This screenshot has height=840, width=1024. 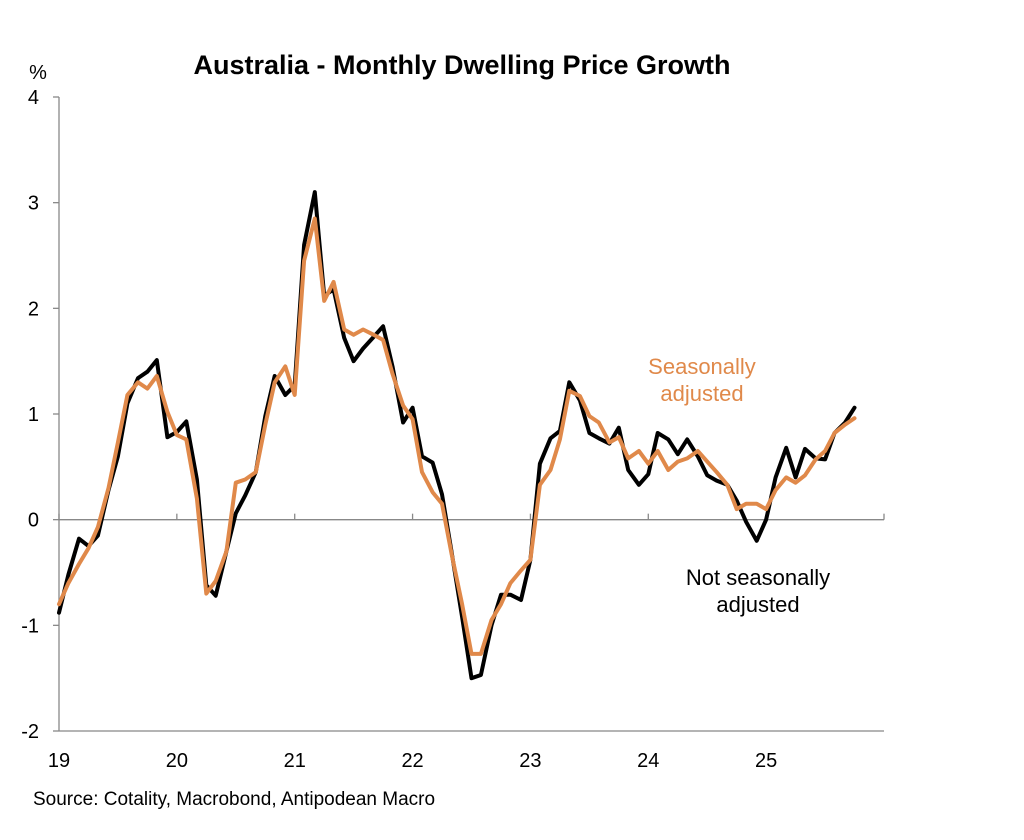 What do you see at coordinates (295, 761) in the screenshot?
I see `x-tick-label: 21` at bounding box center [295, 761].